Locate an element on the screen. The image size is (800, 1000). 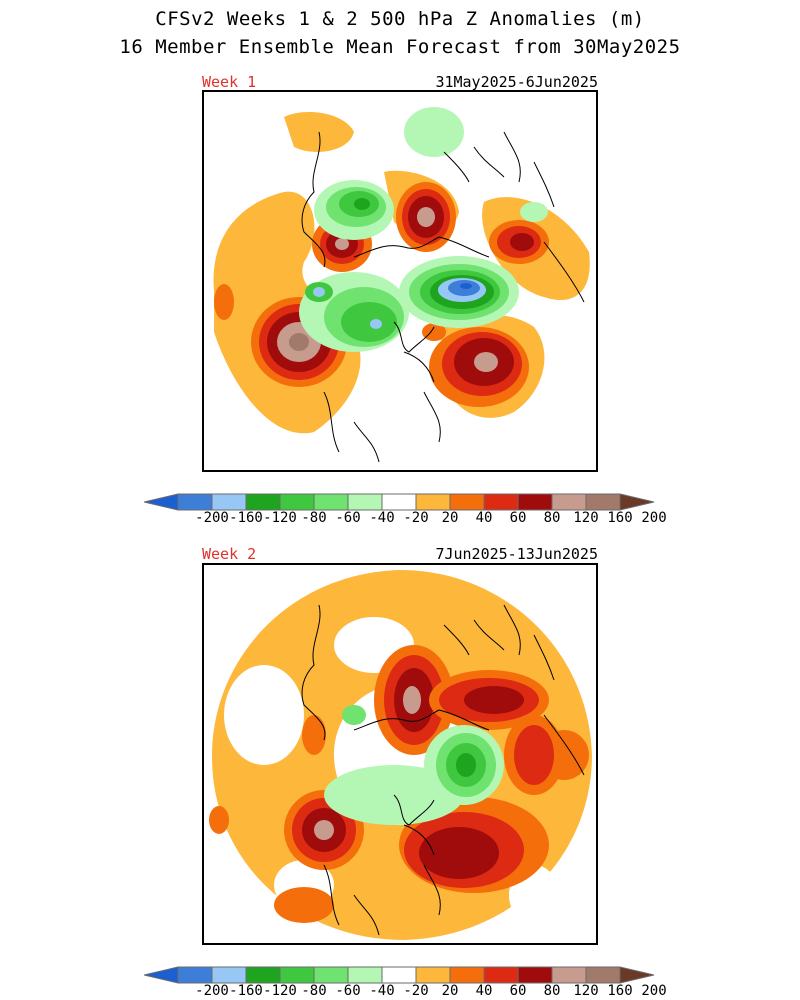
week1-date-range: 31May2025-6Jun2025 is located at coordinates (516, 82).